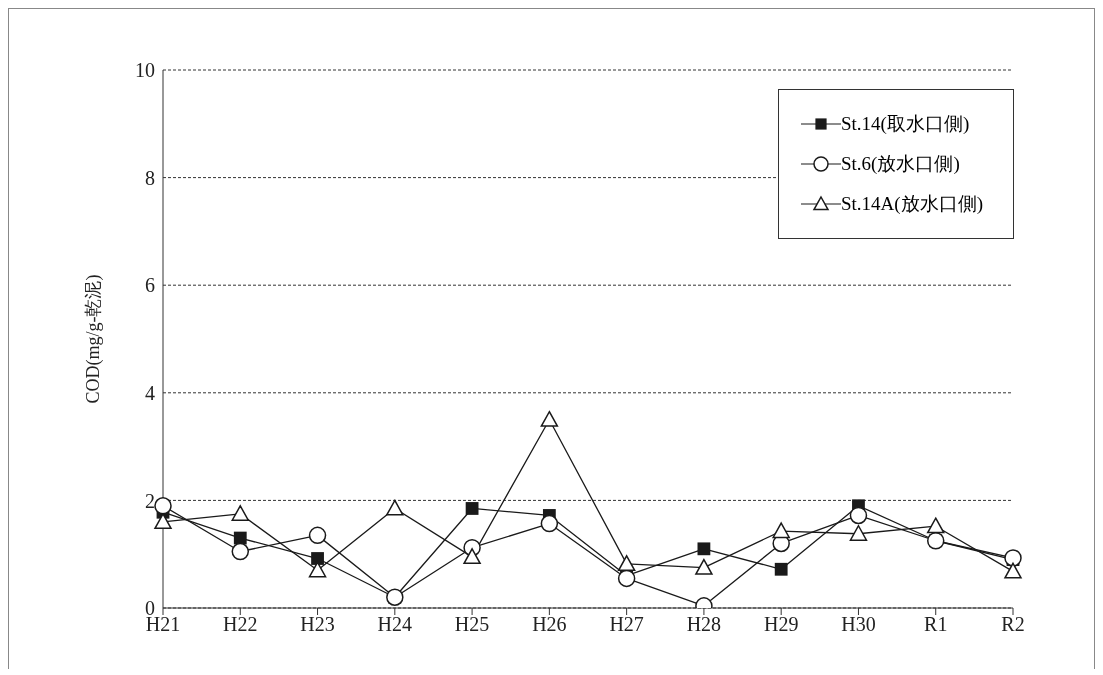  Describe the element at coordinates (395, 624) in the screenshot. I see `x-tick-label: H24` at that location.